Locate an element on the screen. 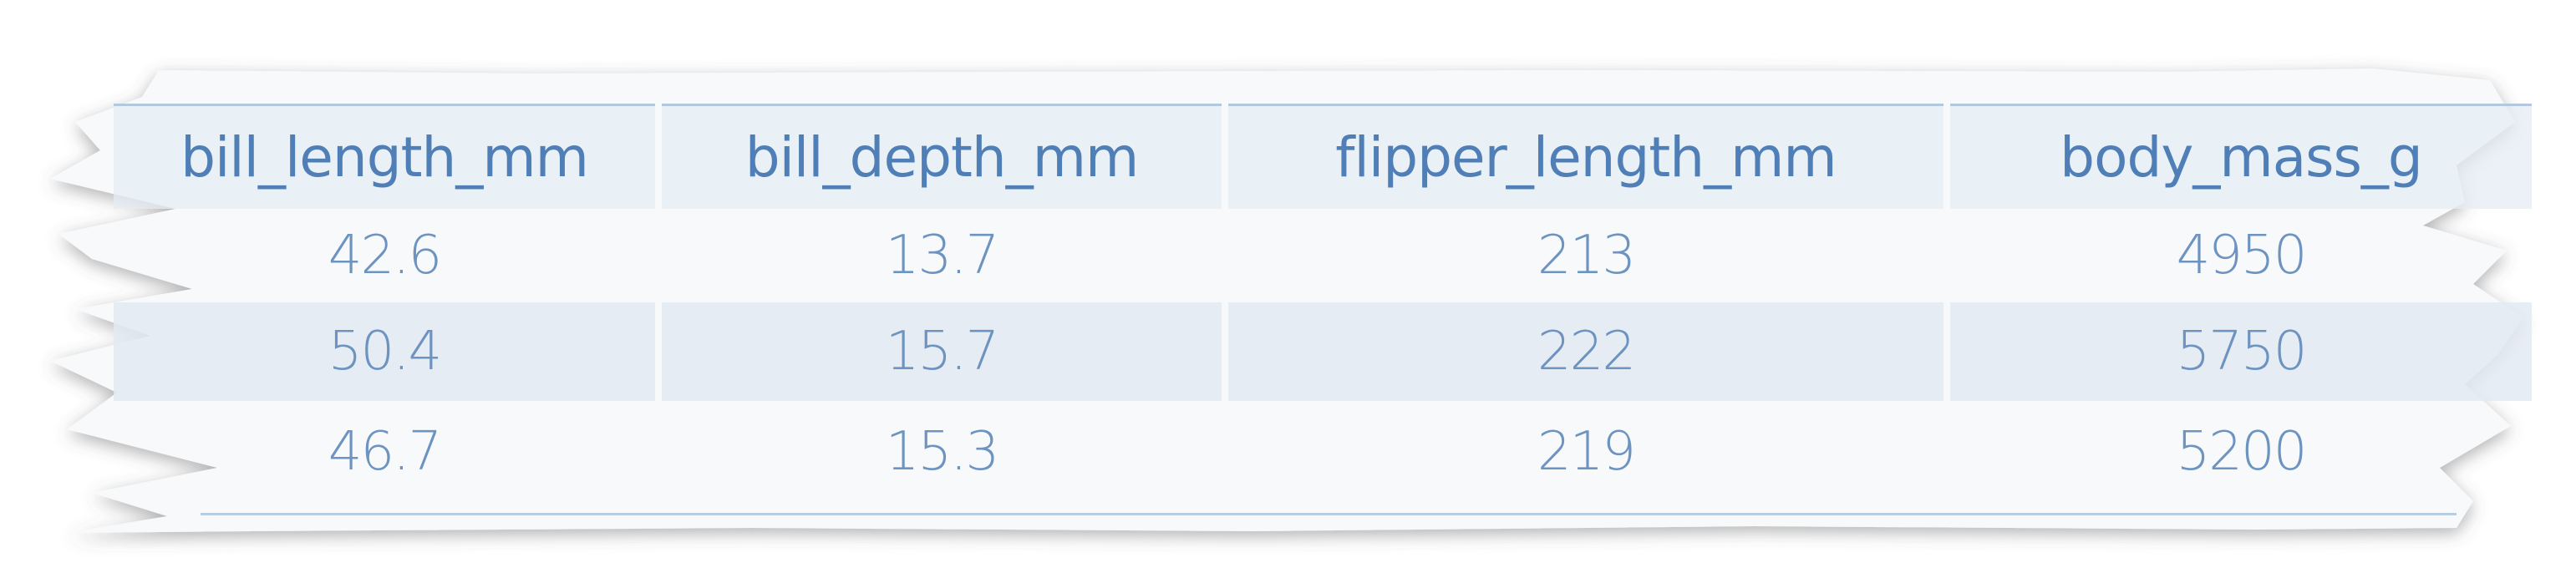  table-cell: 219 is located at coordinates (1586, 452).